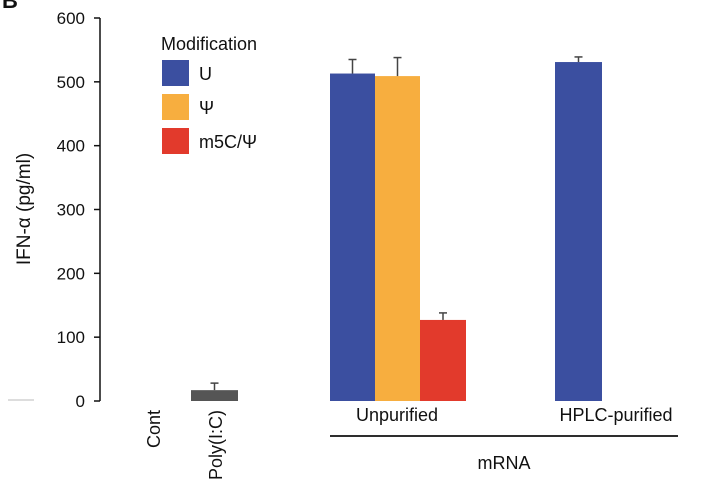 This screenshot has height=496, width=704. I want to click on mrna-group-label: mRNA, so click(504, 463).